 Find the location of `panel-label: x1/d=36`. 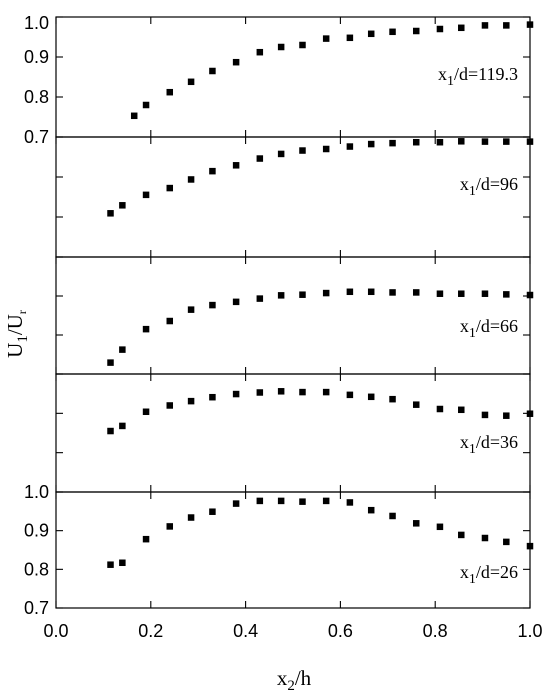

panel-label: x1/d=36 is located at coordinates (489, 444).